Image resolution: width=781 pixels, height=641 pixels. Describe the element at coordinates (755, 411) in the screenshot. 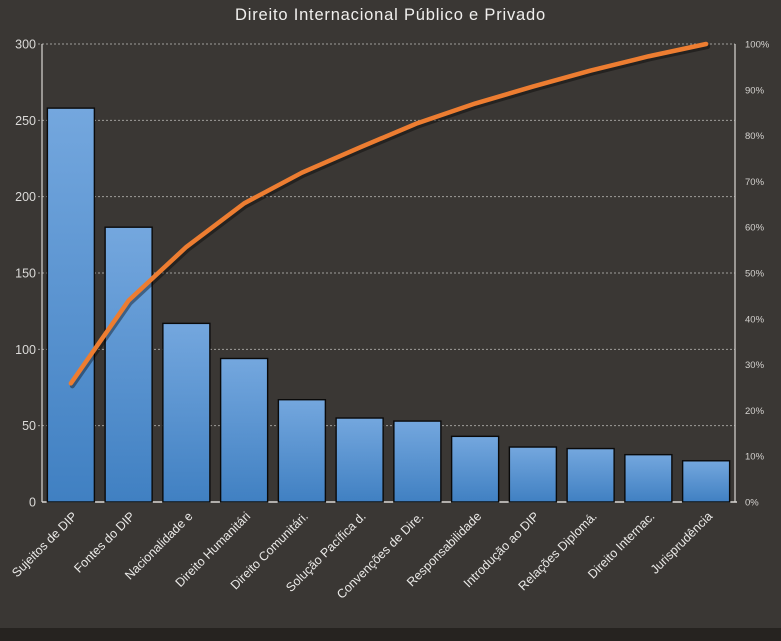

I see `right-axis-tick-label: 20%` at that location.